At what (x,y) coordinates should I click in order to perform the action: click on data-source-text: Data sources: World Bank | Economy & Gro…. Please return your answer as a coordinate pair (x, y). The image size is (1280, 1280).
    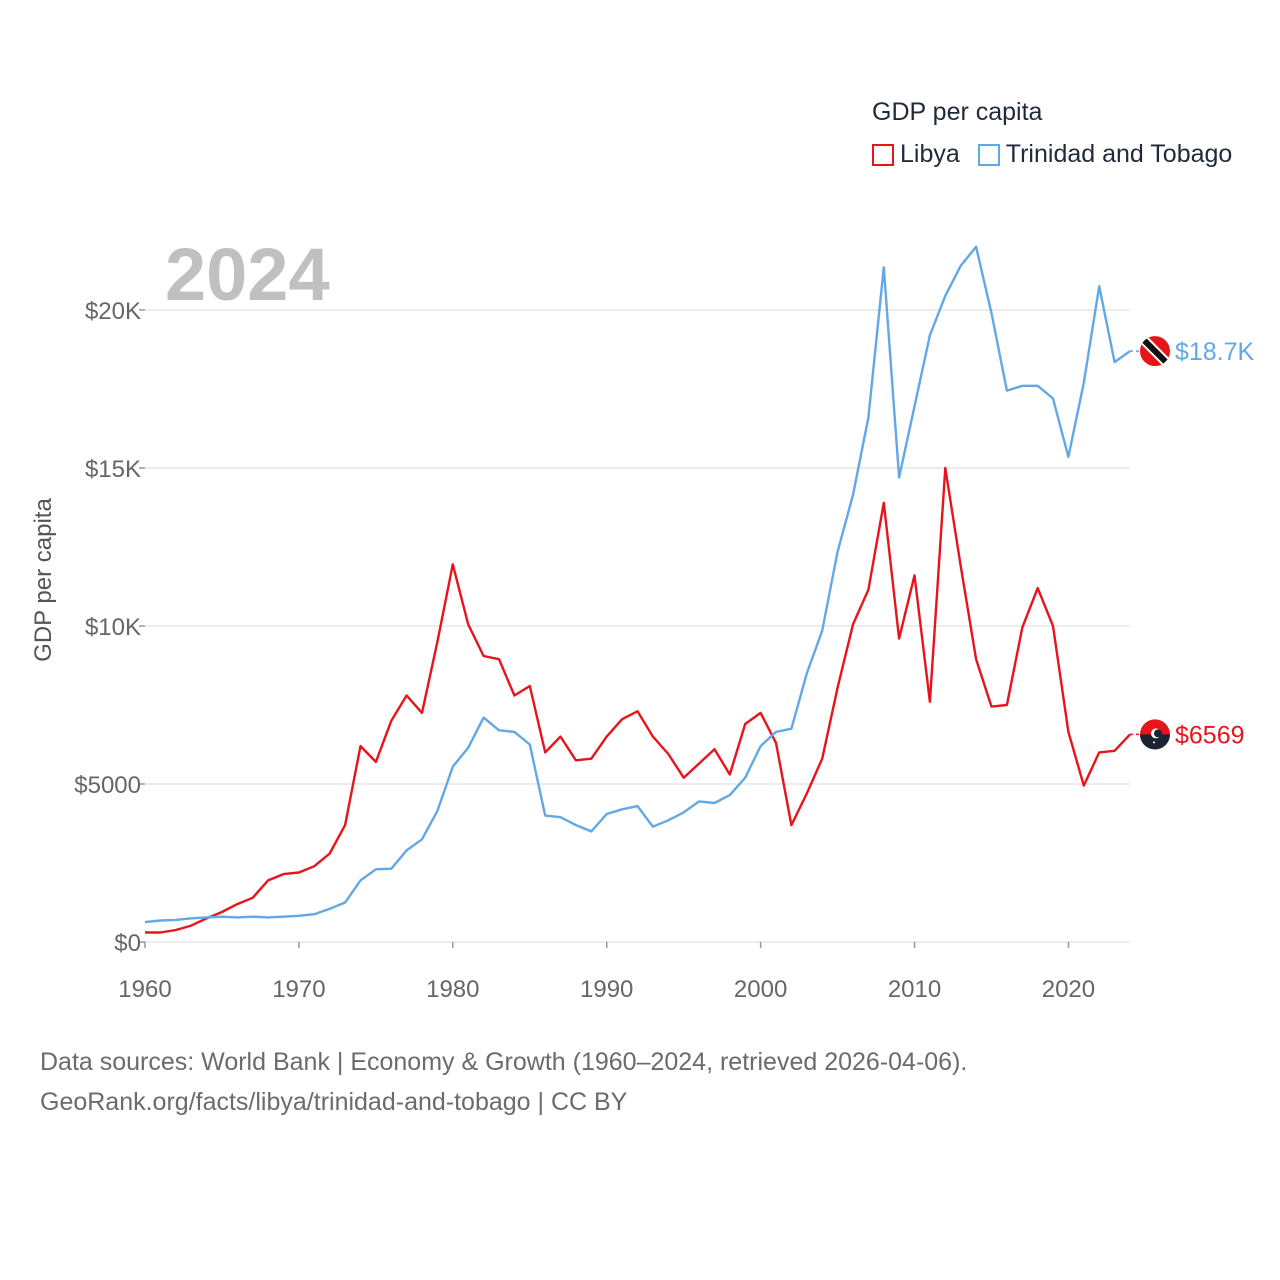
    Looking at the image, I should click on (504, 1062).